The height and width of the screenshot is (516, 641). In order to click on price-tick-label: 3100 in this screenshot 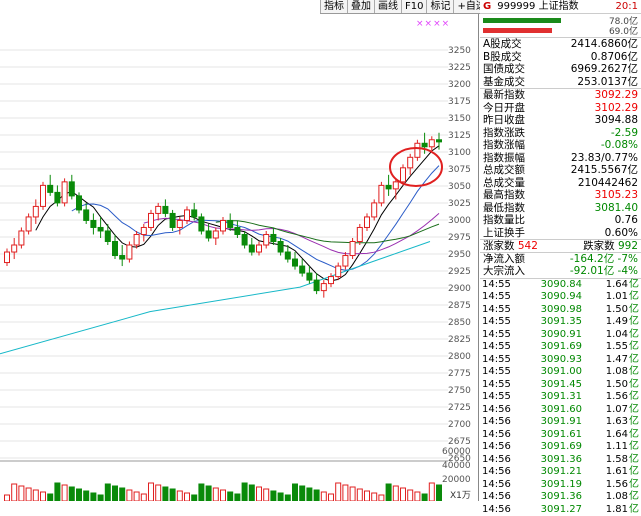, I will do `click(459, 153)`.